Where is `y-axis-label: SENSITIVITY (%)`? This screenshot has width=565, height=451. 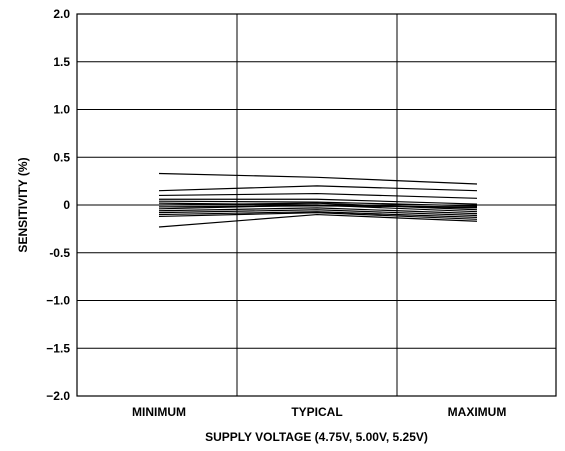 y-axis-label: SENSITIVITY (%) is located at coordinates (23, 204).